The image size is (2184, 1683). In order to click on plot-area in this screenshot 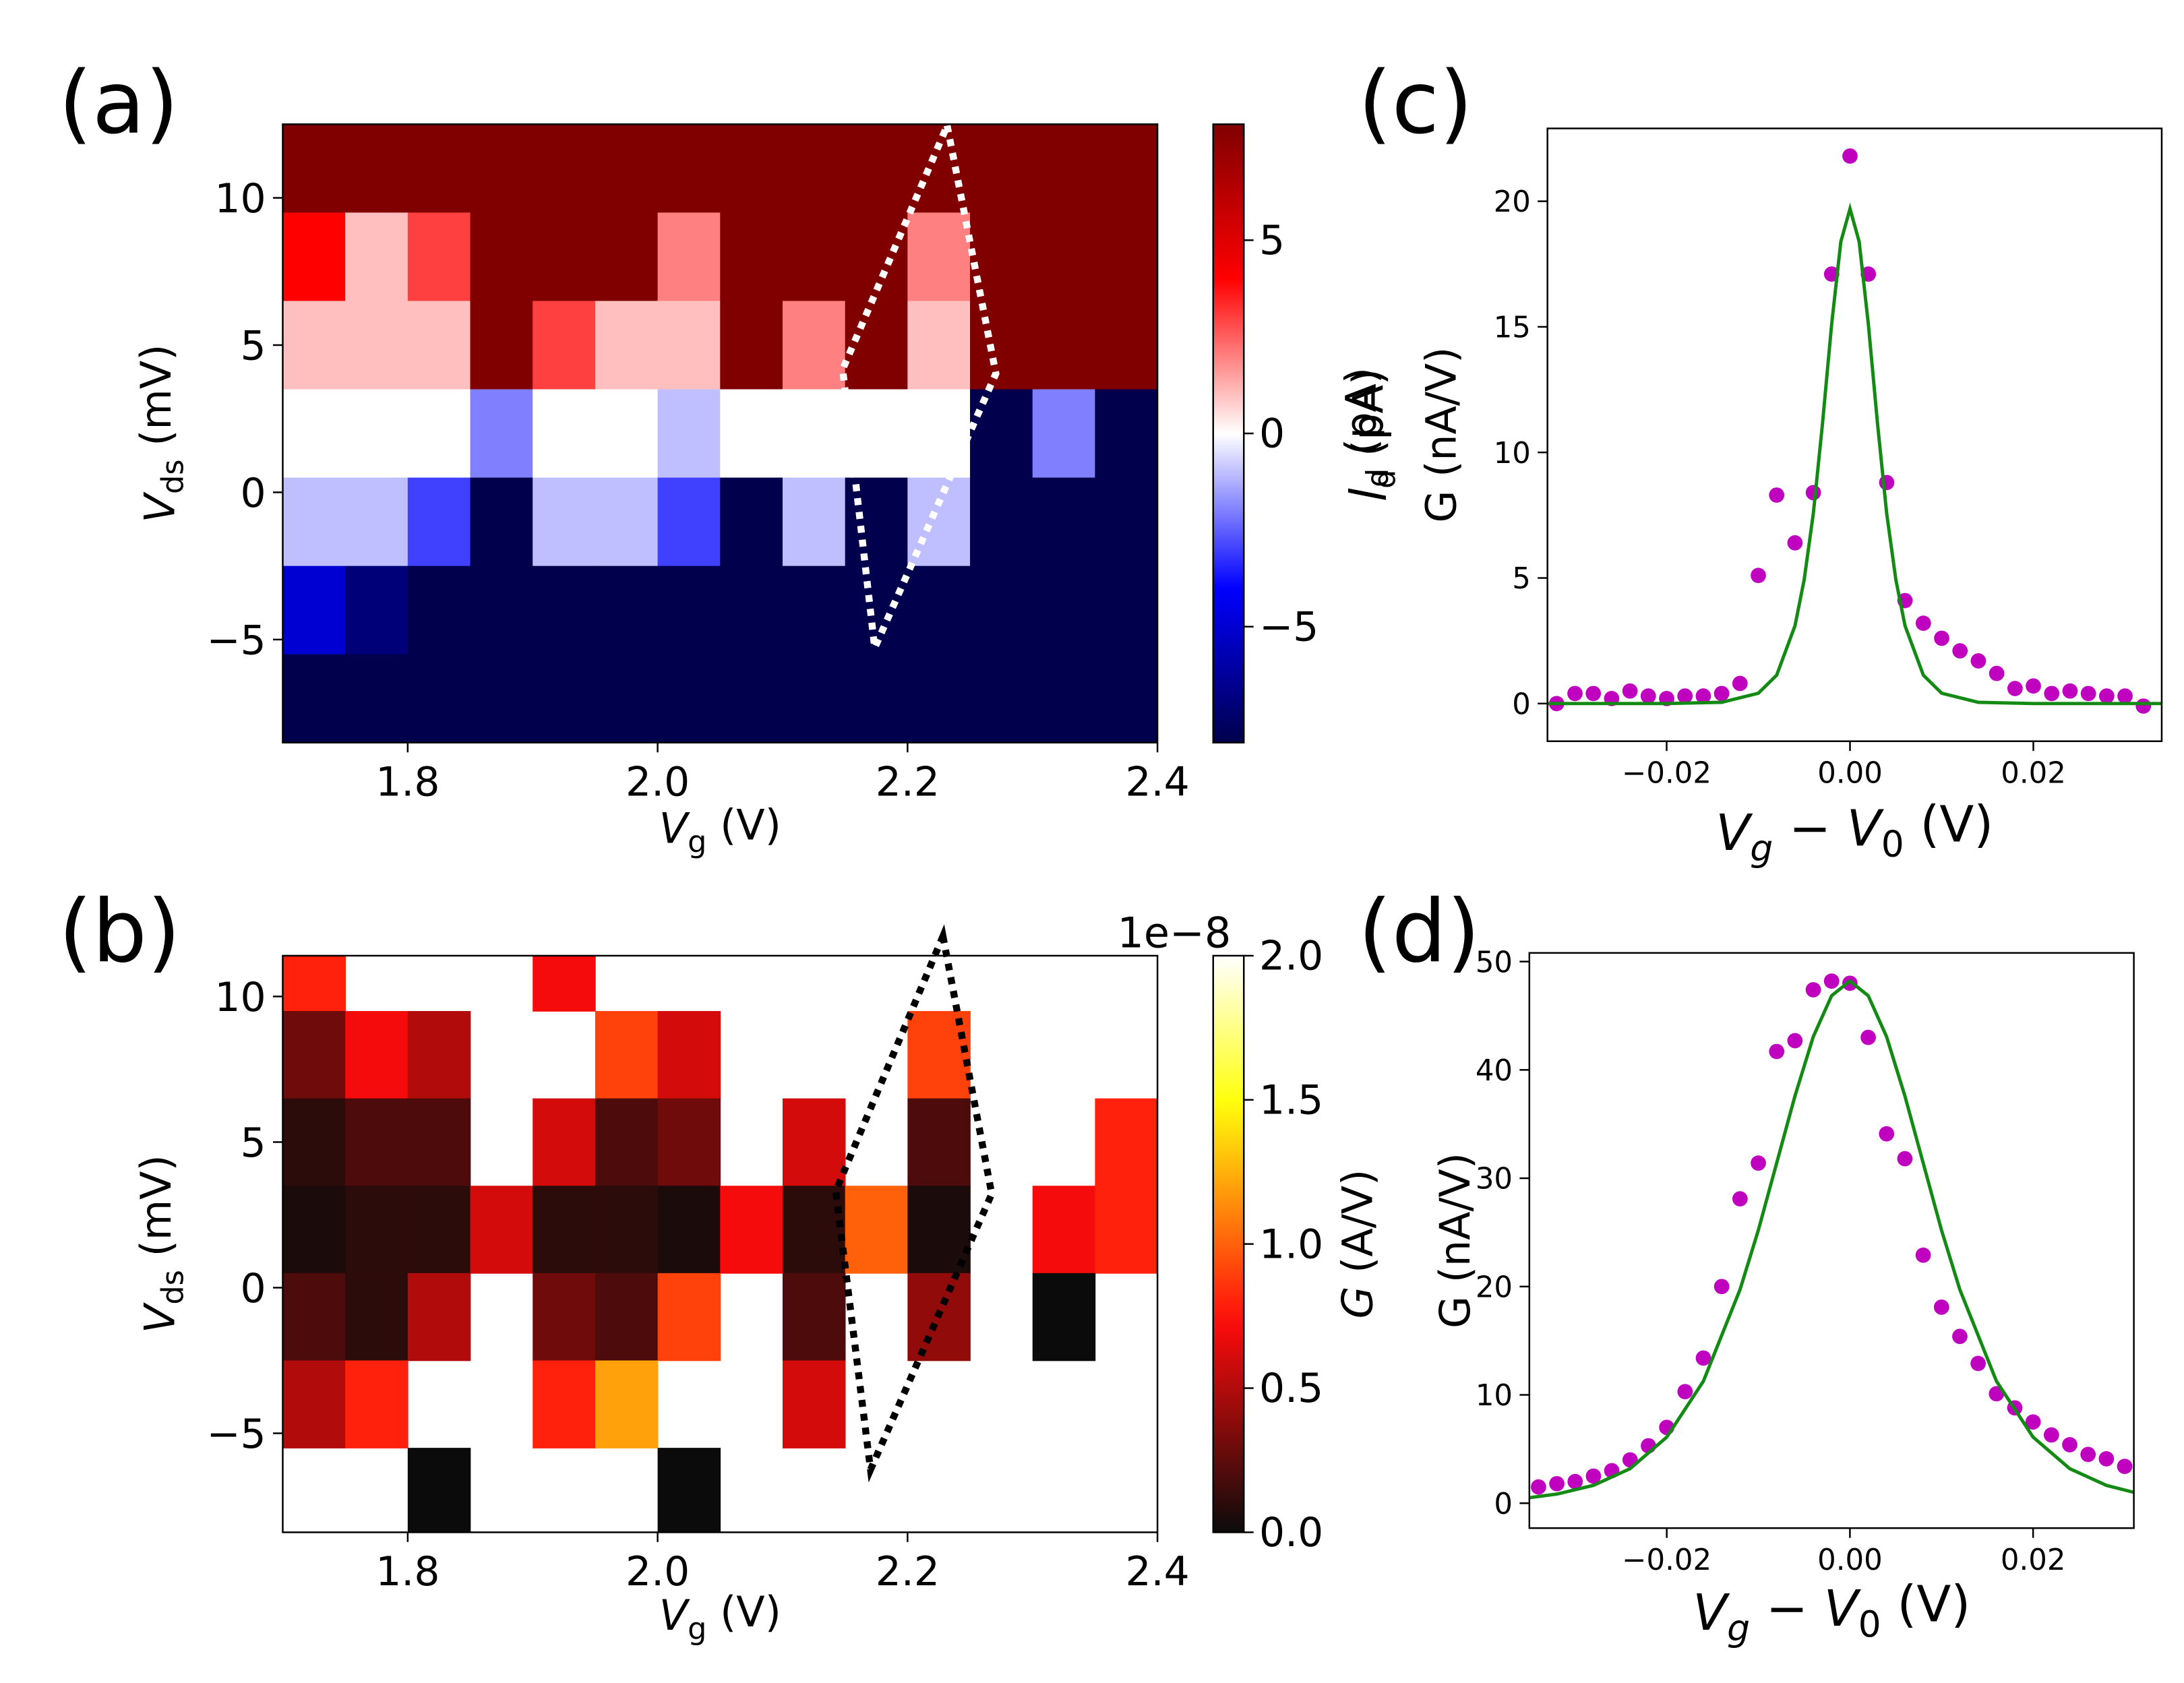, I will do `click(720, 1244)`.